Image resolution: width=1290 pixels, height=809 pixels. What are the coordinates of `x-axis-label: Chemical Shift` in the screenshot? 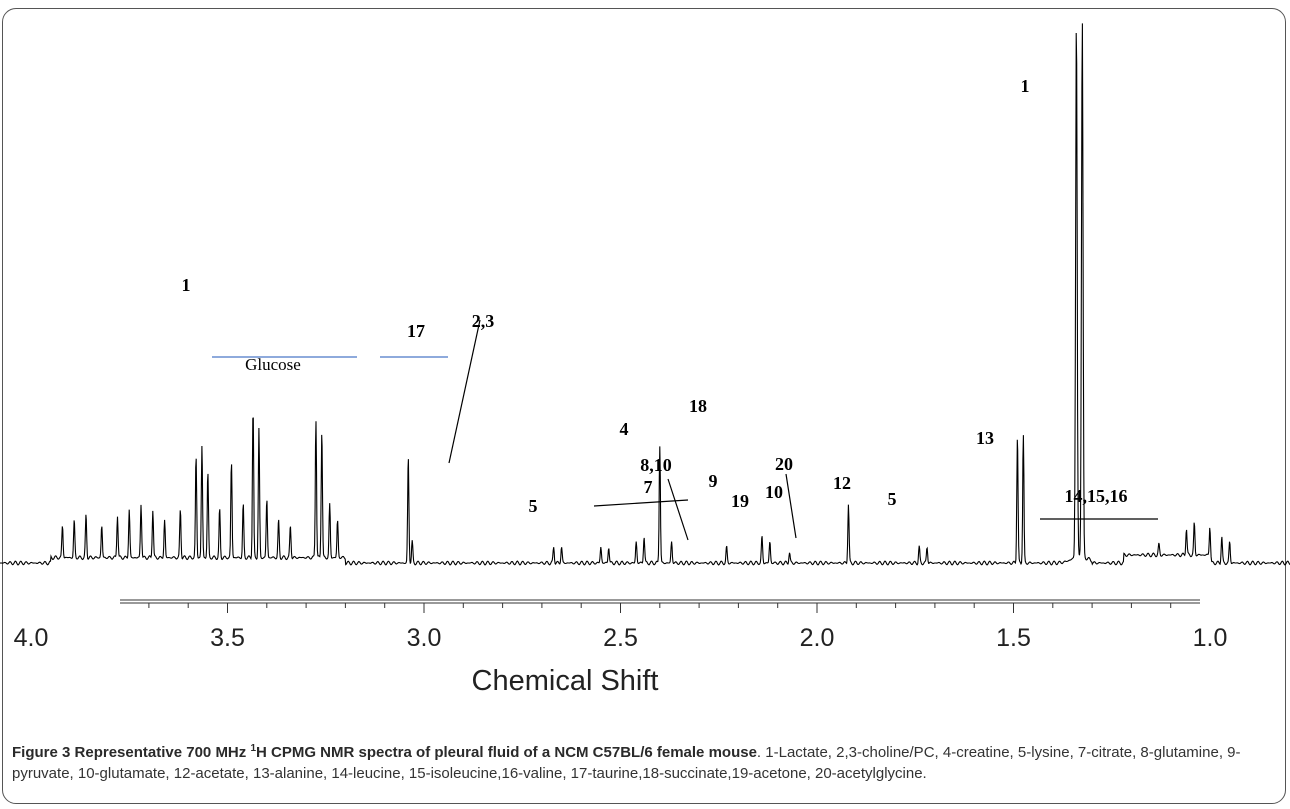 It's located at (565, 681).